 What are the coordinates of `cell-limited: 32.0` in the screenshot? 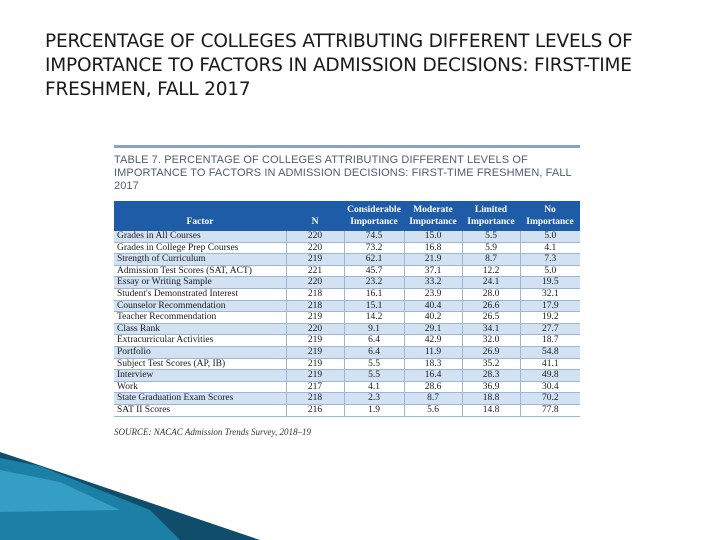 It's located at (490, 340).